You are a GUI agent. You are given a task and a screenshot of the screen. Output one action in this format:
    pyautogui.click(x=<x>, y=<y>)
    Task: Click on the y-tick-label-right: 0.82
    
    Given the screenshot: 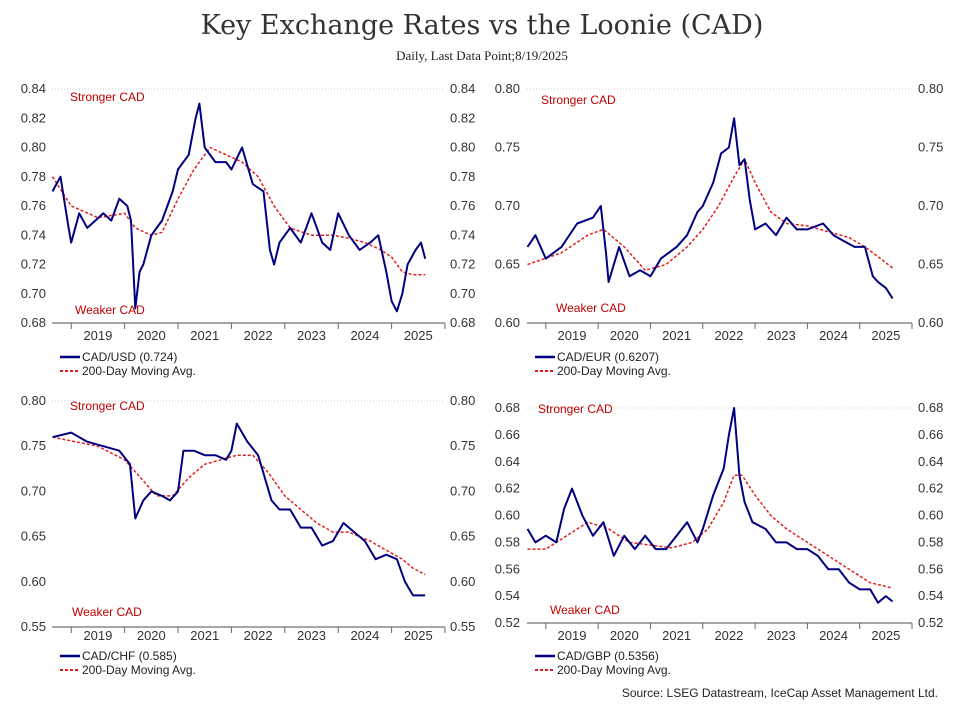 What is the action you would take?
    pyautogui.click(x=462, y=117)
    